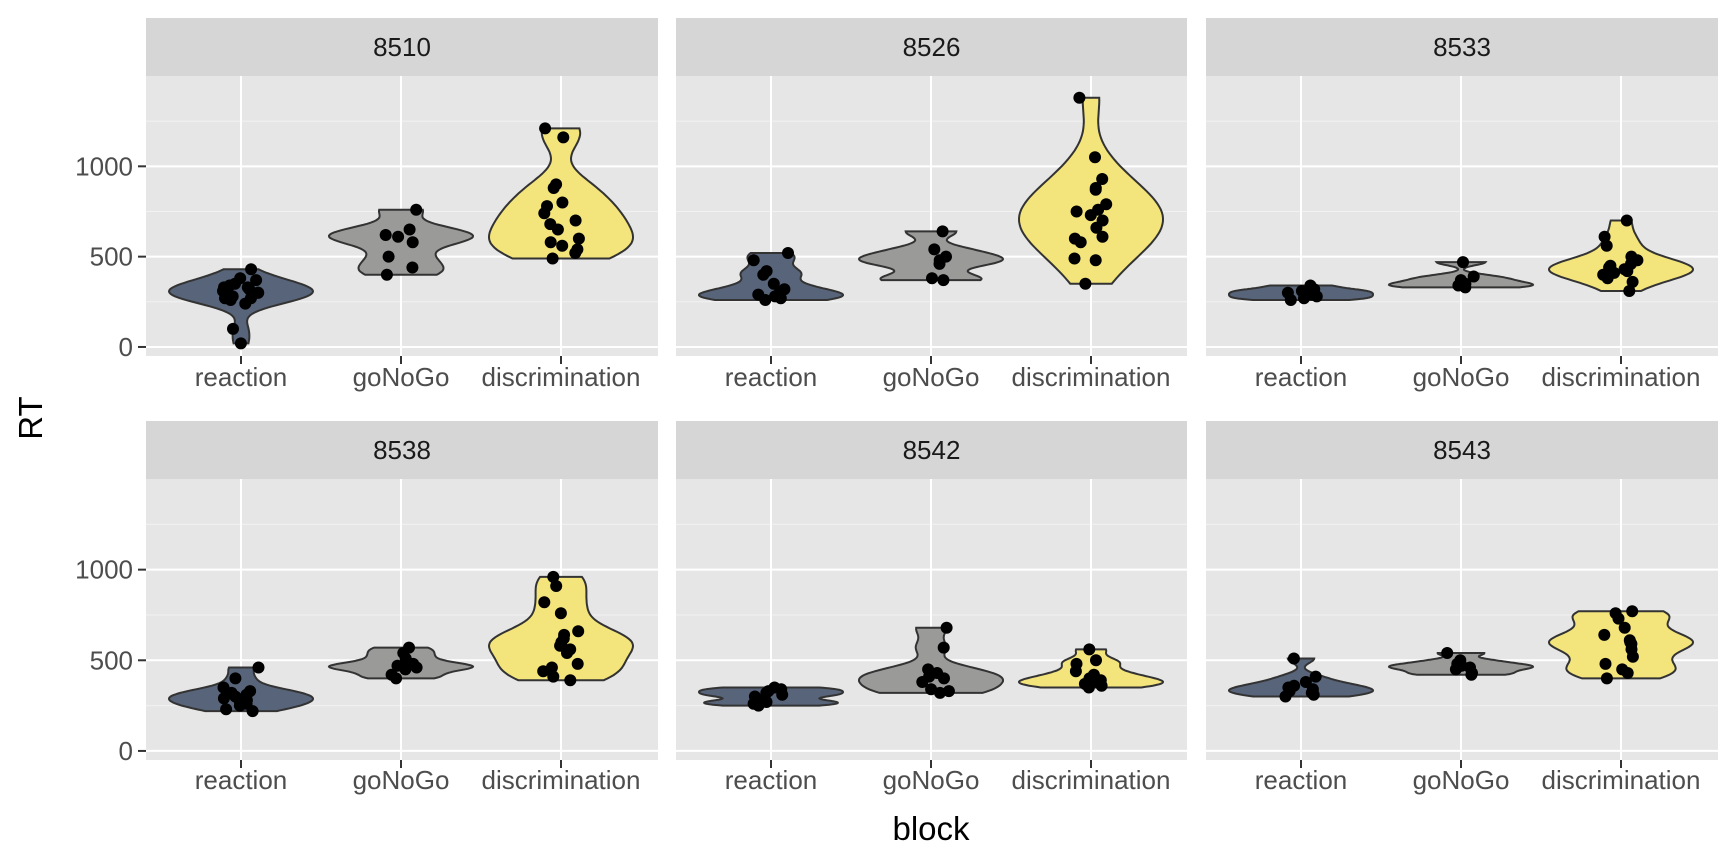  I want to click on facet-strip-label: 8526, so click(932, 47).